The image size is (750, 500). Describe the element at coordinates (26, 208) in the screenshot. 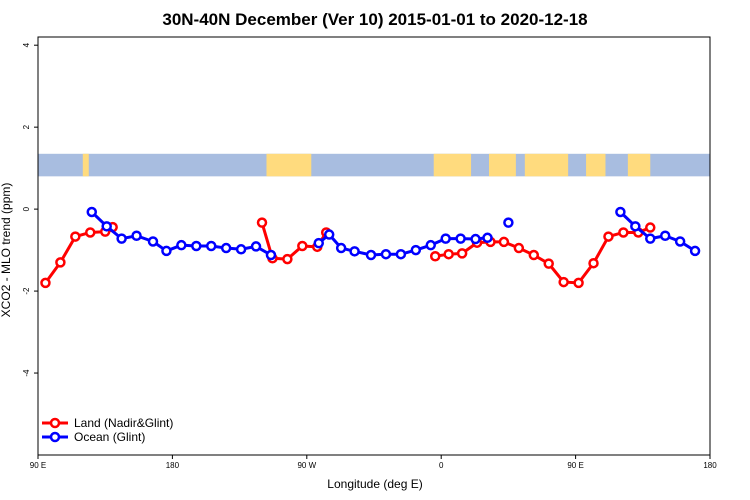

I see `y-tick-label: 0` at that location.